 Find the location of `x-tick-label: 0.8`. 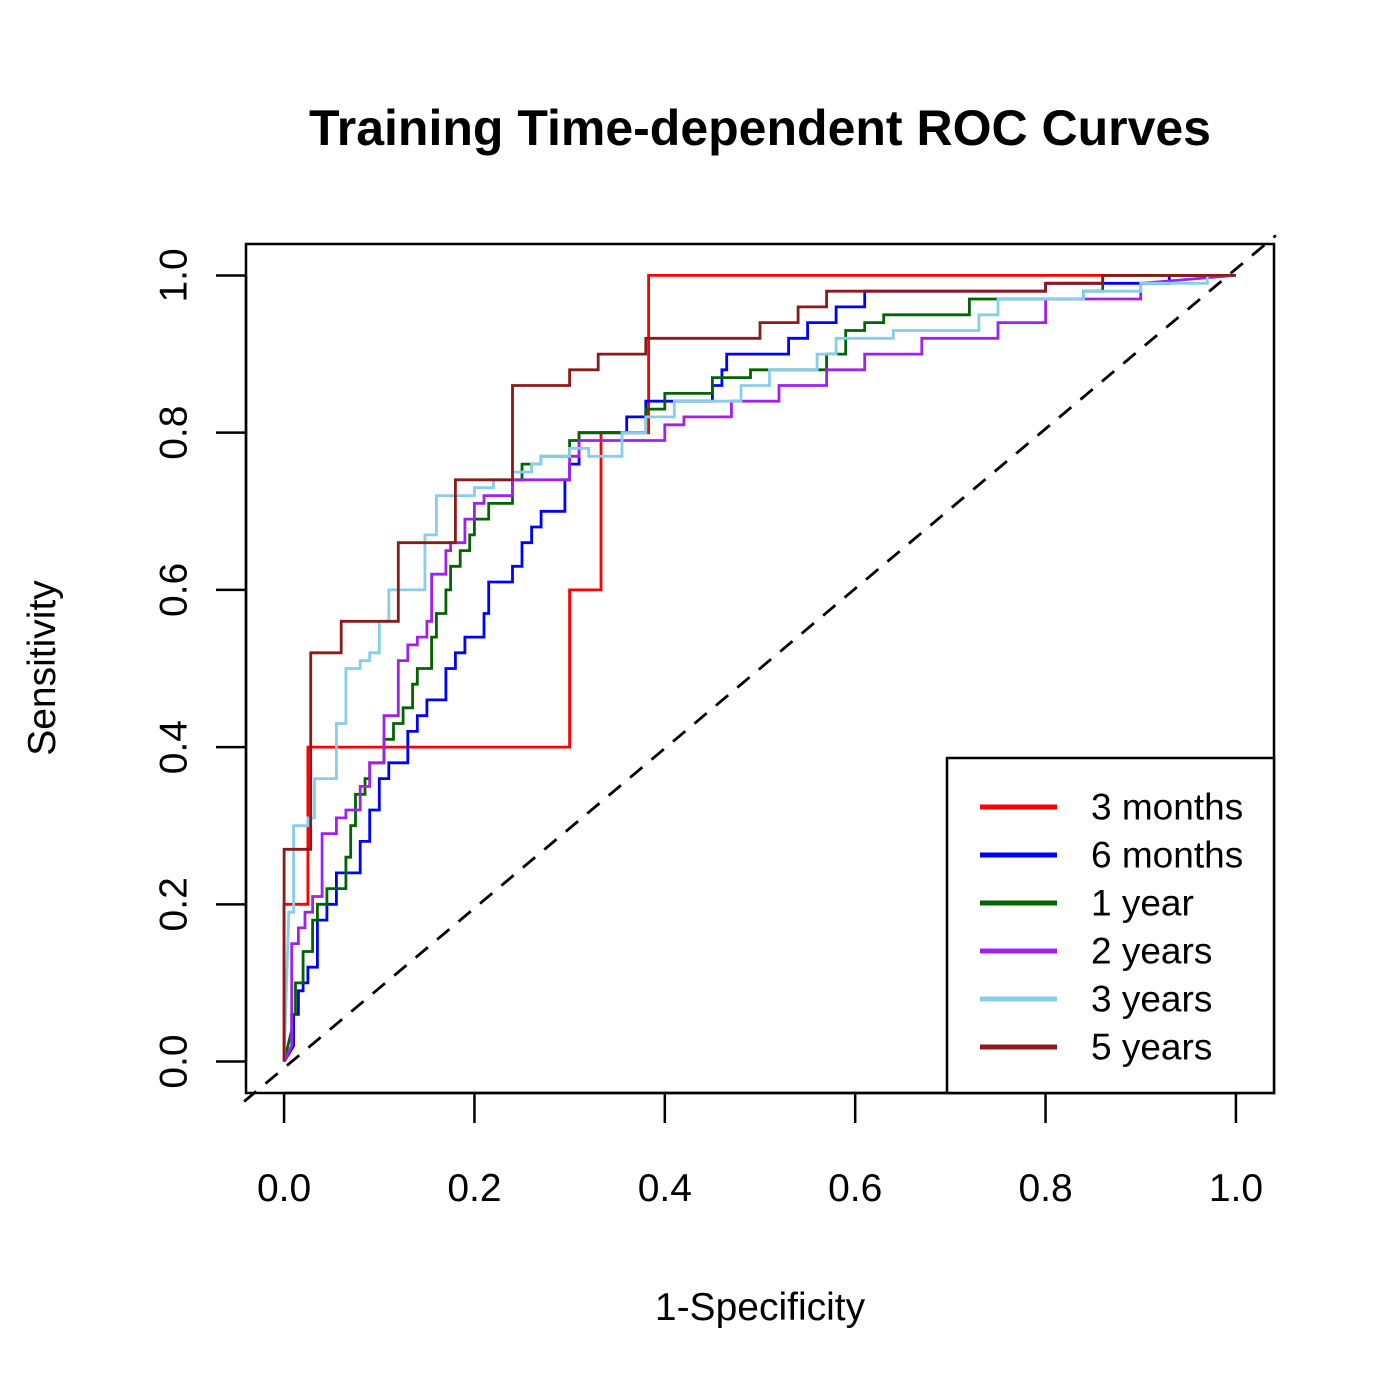

x-tick-label: 0.8 is located at coordinates (1045, 1188).